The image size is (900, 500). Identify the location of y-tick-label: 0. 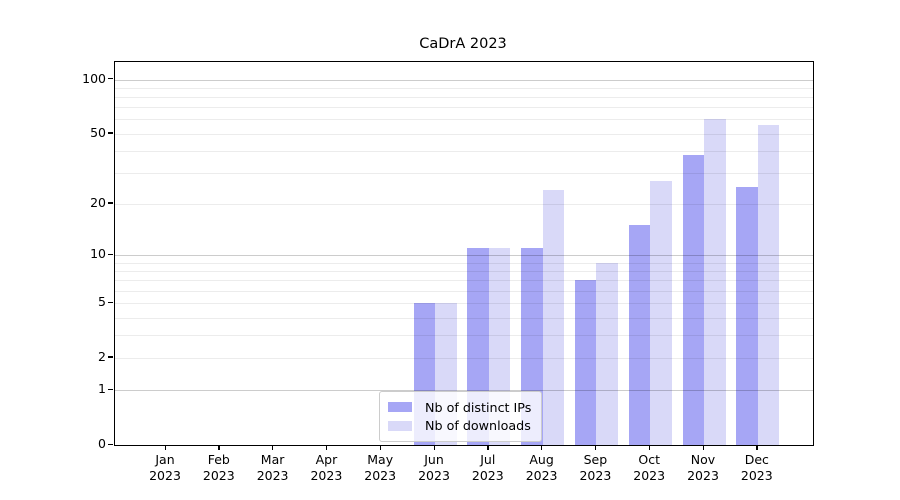
(102, 443).